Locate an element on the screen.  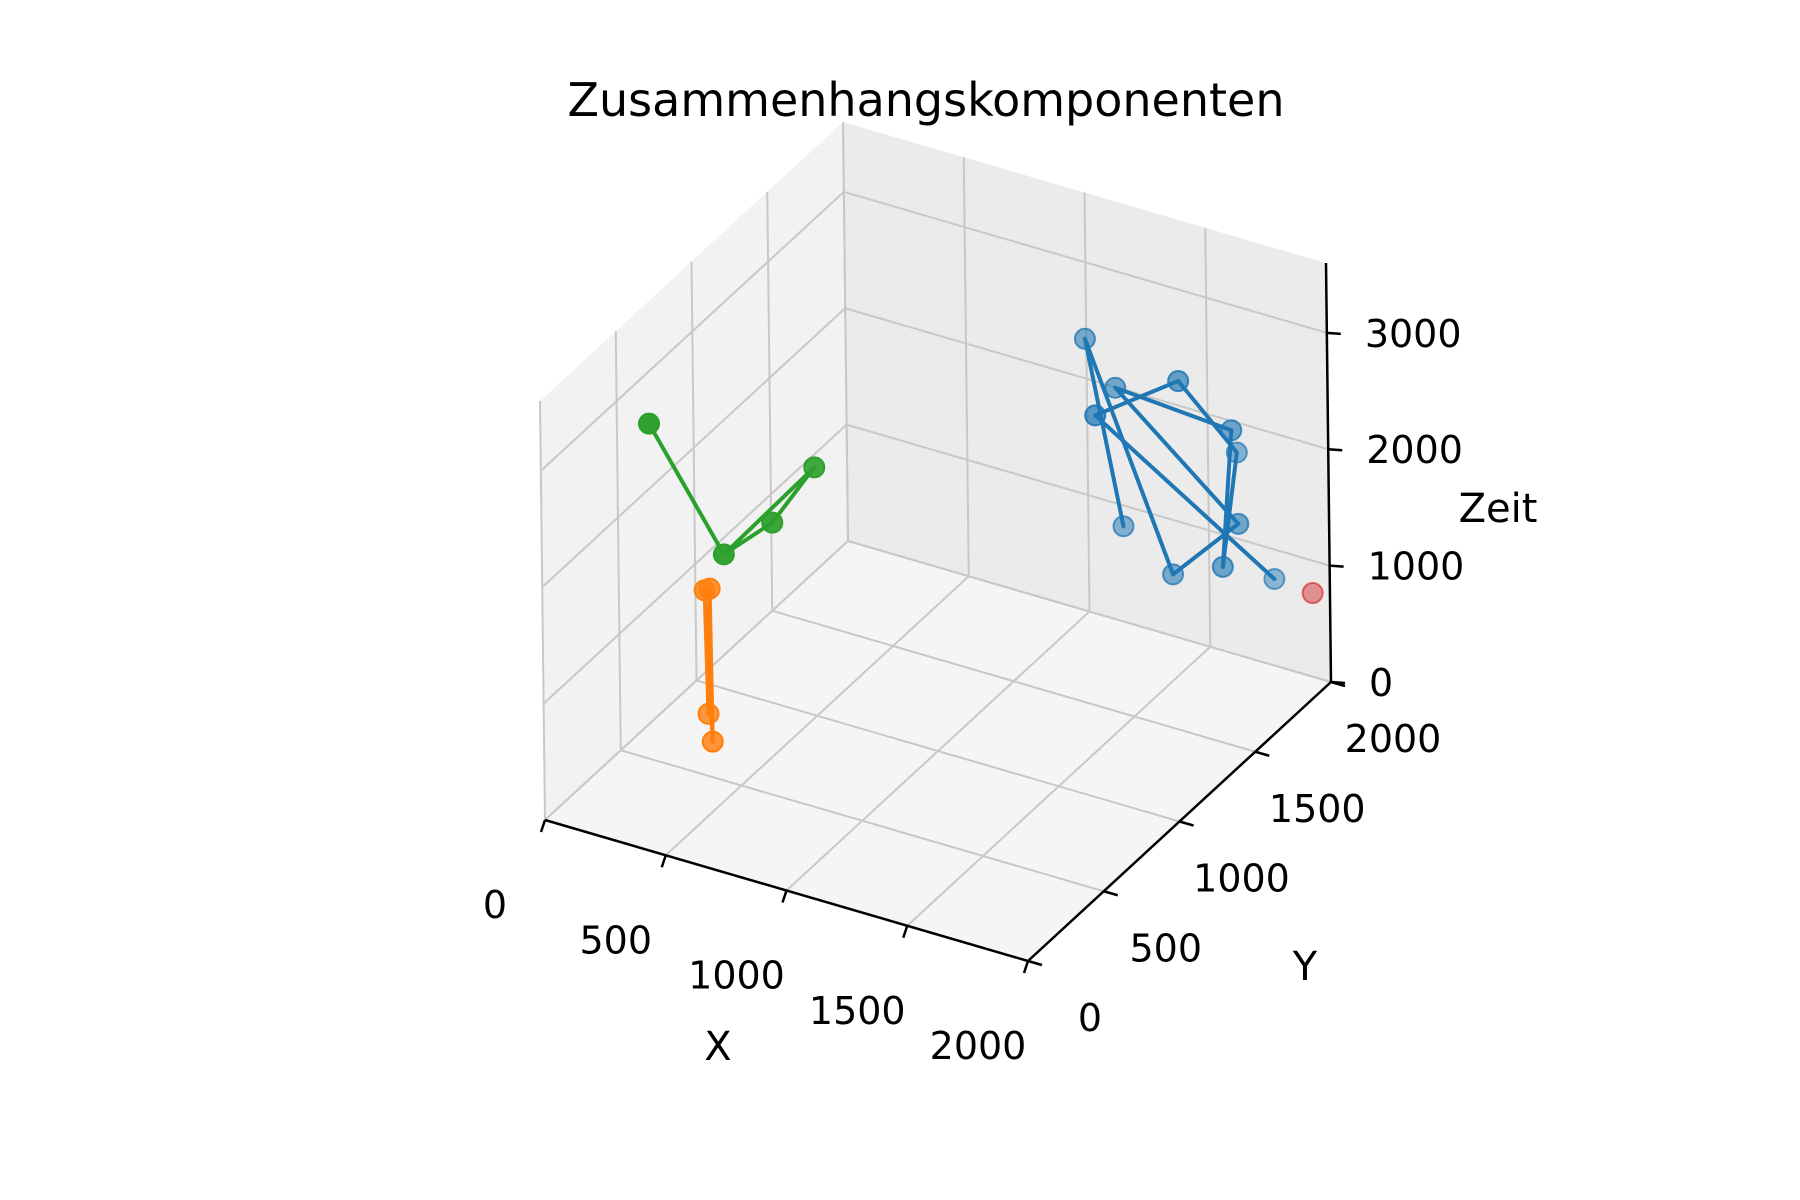
y-tick-label: 1500 is located at coordinates (1317, 809).